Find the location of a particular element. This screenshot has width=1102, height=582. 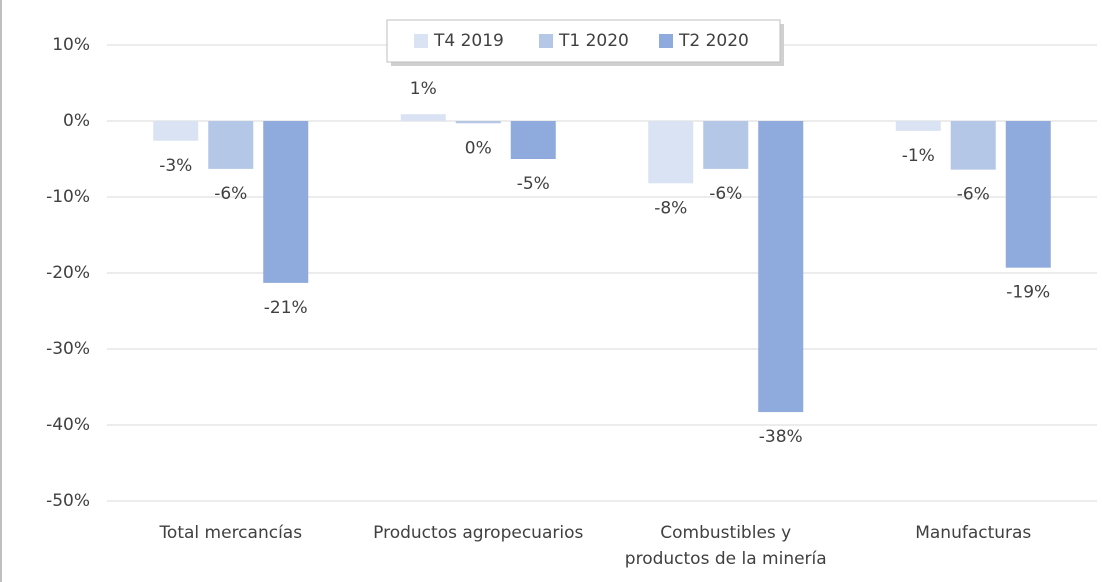

data-label: -3% is located at coordinates (175, 166).